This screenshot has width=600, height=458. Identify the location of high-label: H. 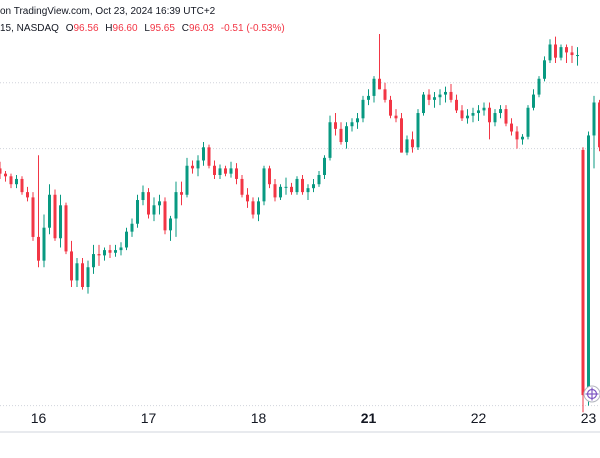
(109, 28).